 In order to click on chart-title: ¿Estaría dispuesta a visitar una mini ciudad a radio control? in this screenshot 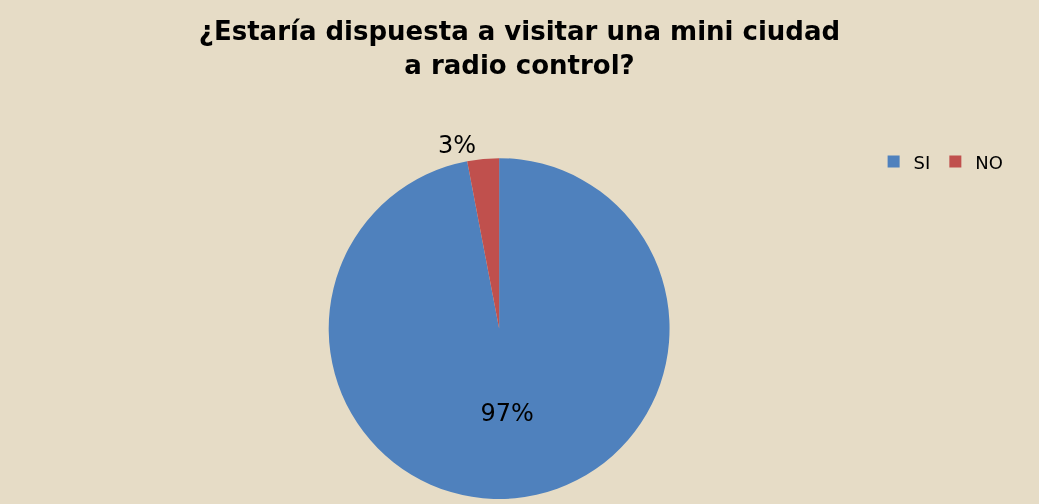, I will do `click(519, 48)`.